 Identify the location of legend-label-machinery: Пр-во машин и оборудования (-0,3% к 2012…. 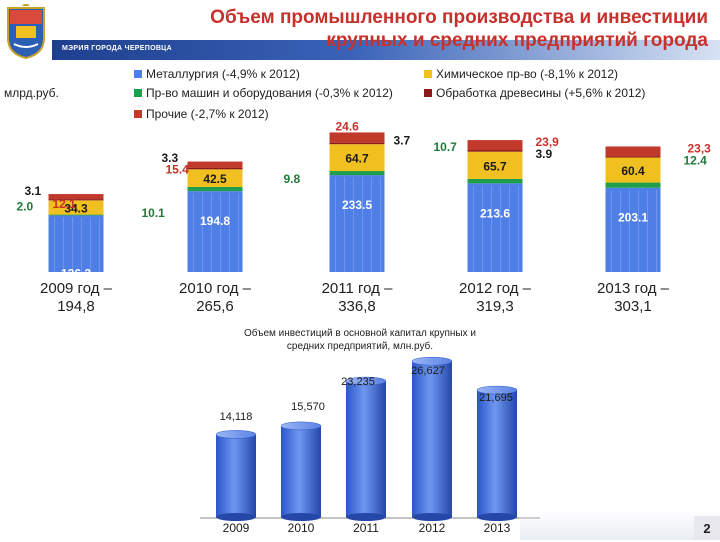
(269, 93).